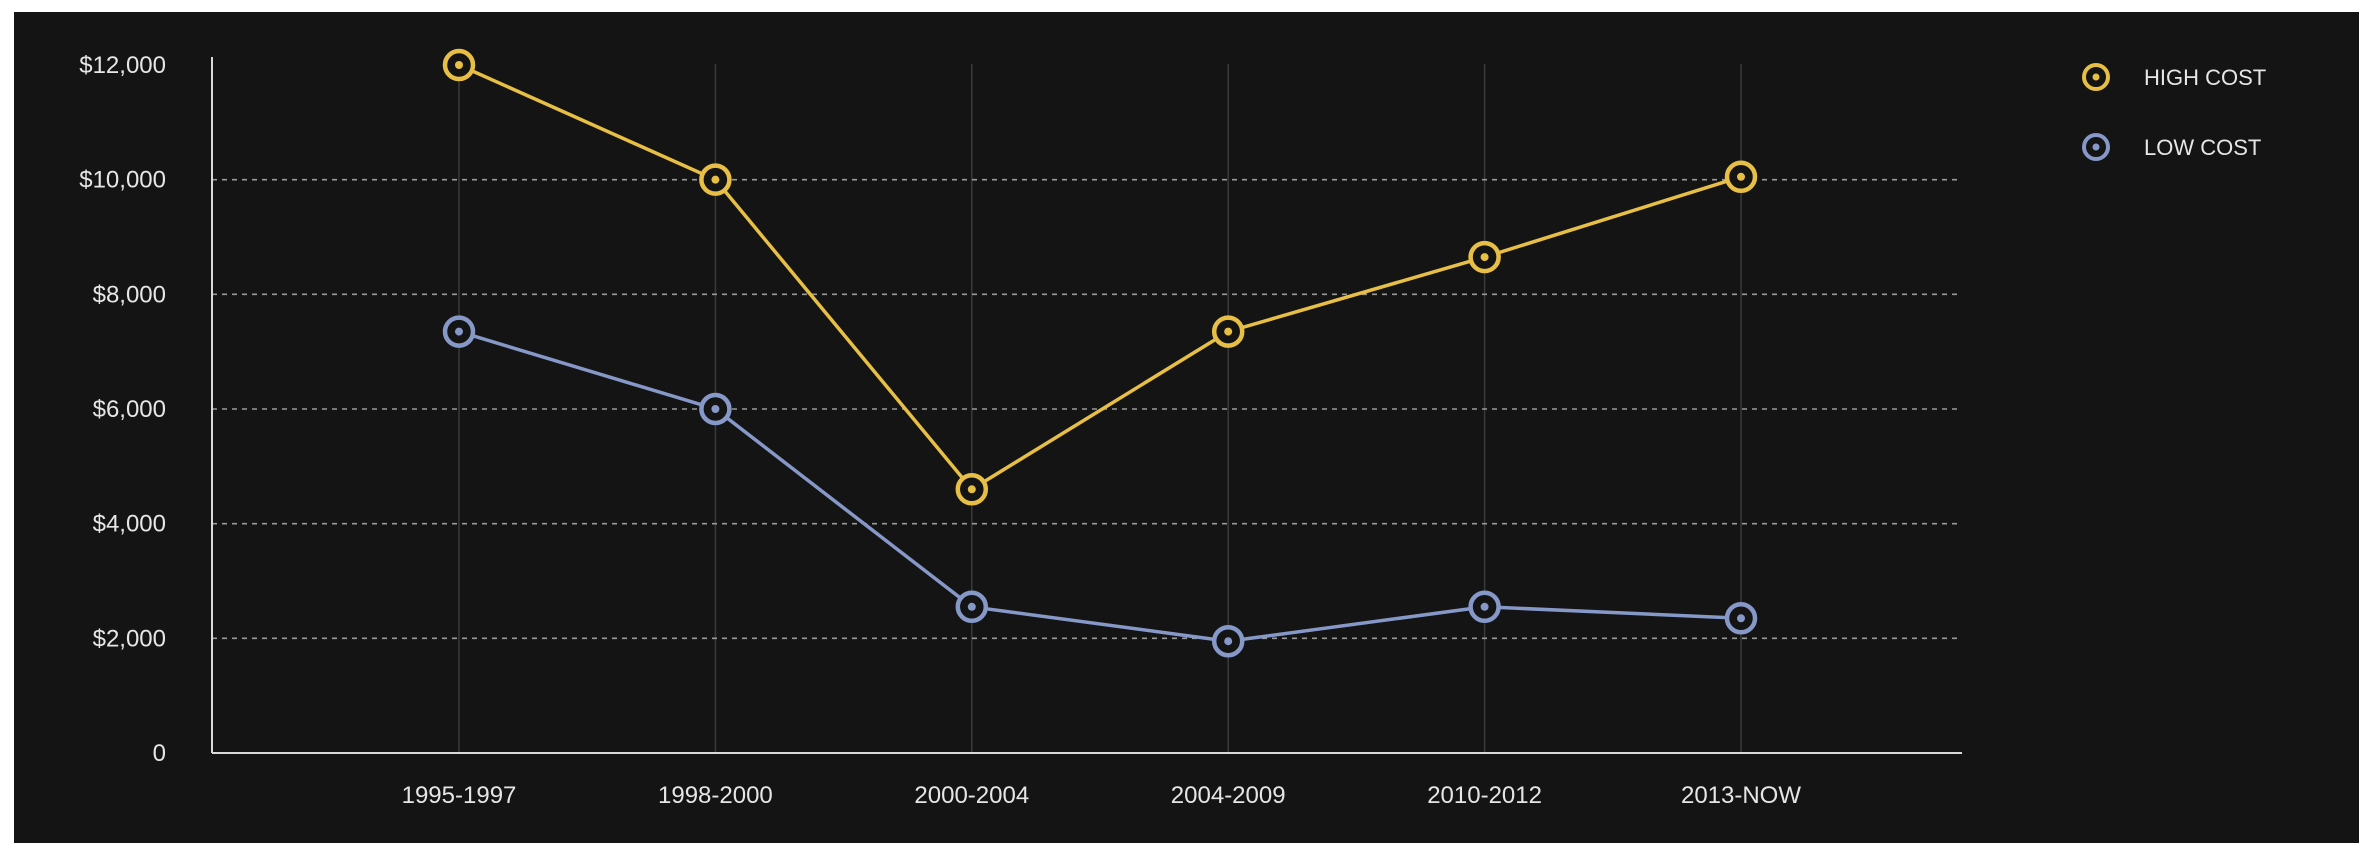  I want to click on x-tick-label: 2013-NOW, so click(1741, 795).